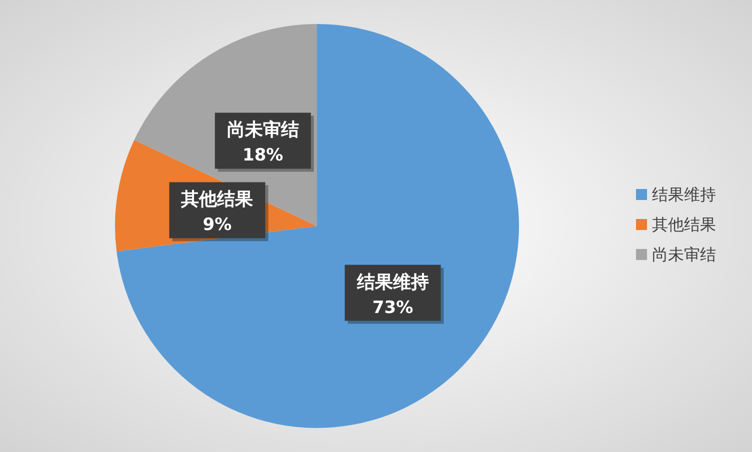 The height and width of the screenshot is (452, 752). Describe the element at coordinates (217, 199) in the screenshot. I see `slice-label: 其他结果` at that location.